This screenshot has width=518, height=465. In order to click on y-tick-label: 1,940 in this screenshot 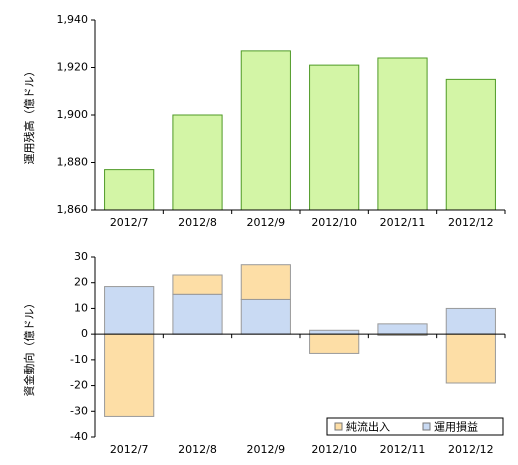, I will do `click(73, 19)`.